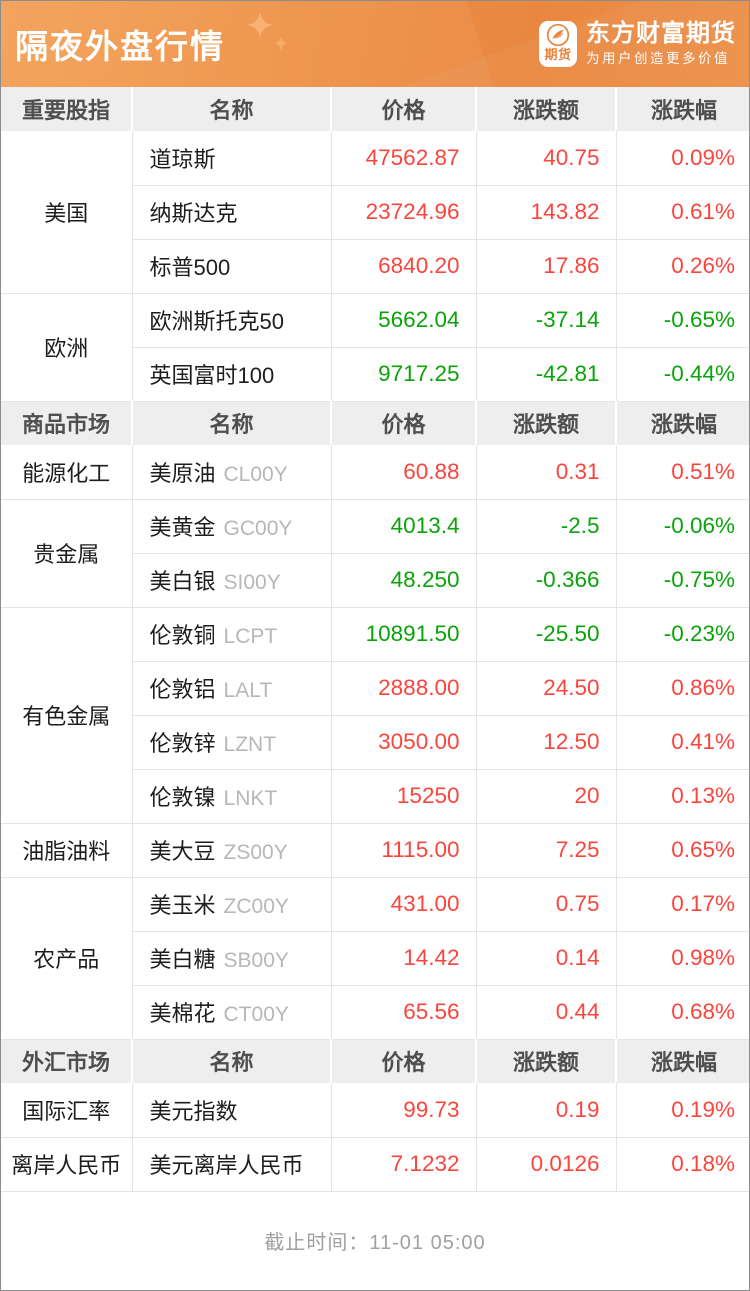 The image size is (750, 1291). I want to click on instrument-name-cell: 道琼斯, so click(231, 158).